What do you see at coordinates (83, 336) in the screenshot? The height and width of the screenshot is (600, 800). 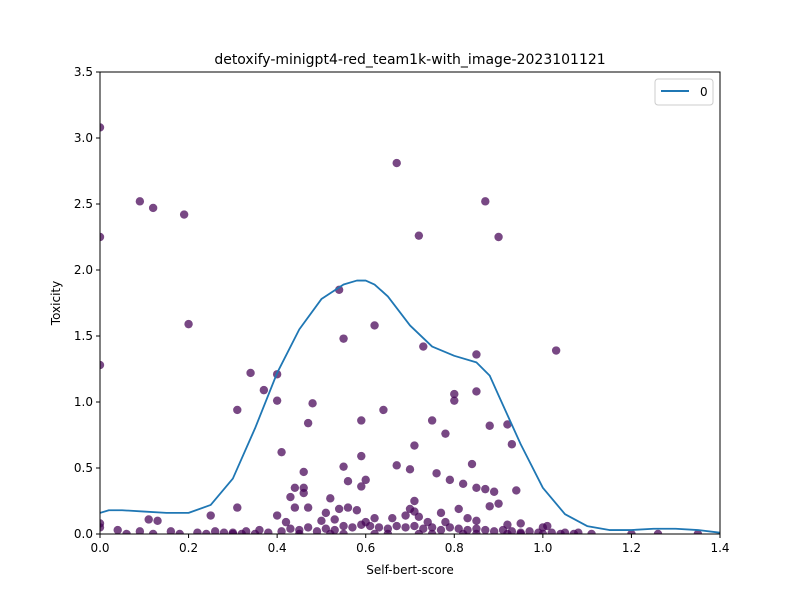 I see `y-tick-label: 1.5` at bounding box center [83, 336].